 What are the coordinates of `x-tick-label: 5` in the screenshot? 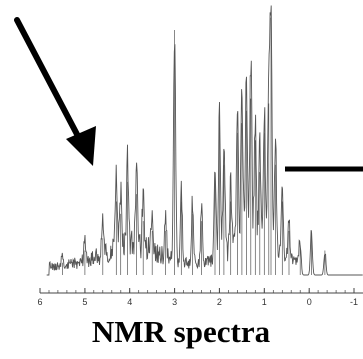 It's located at (84, 302).